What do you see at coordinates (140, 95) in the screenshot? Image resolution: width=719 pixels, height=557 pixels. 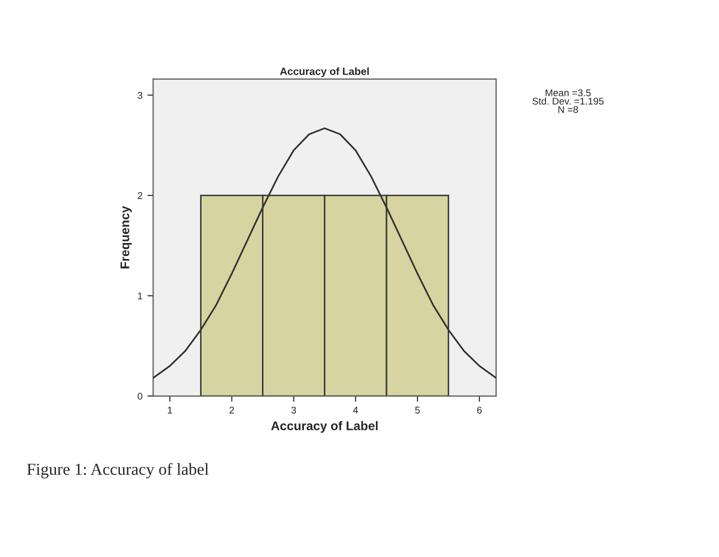 I see `y-tick-label: 3` at bounding box center [140, 95].